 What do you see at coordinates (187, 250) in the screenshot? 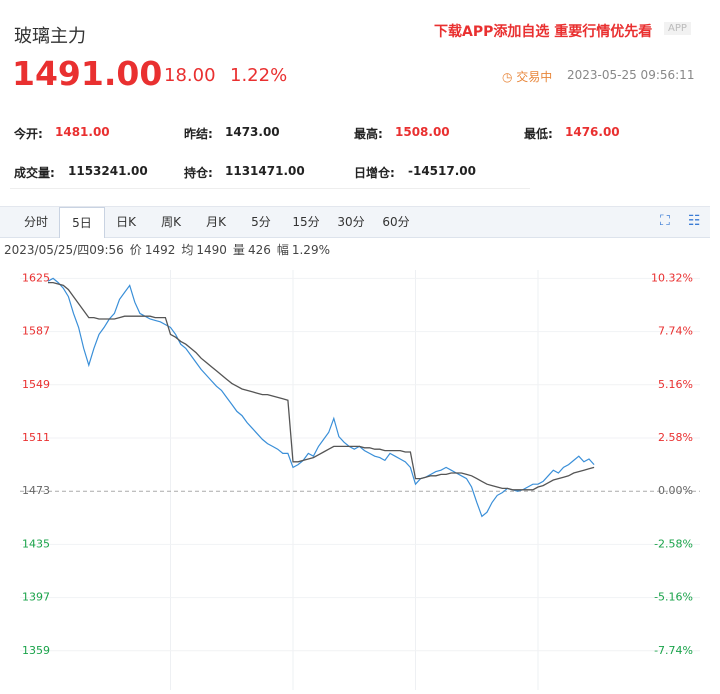
I see `info-avg-label: 均` at bounding box center [187, 250].